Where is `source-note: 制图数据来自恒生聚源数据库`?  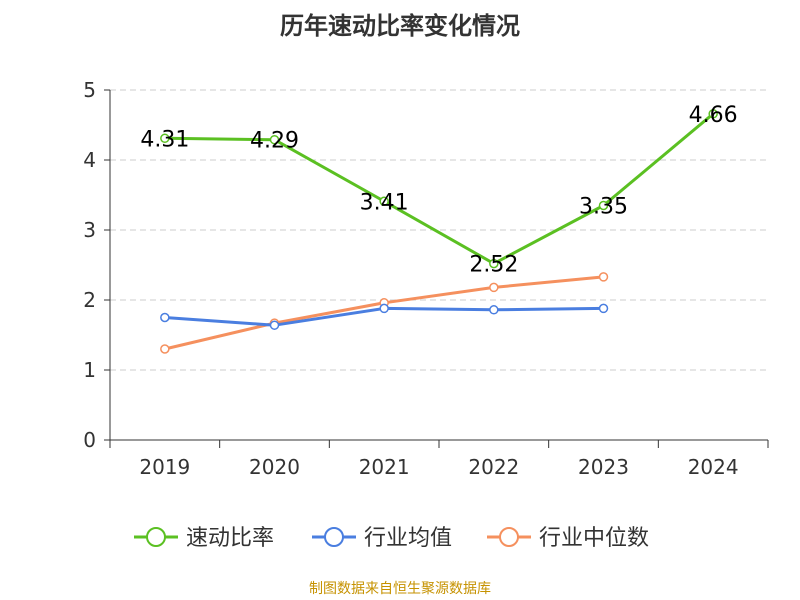
source-note: 制图数据来自恒生聚源数据库 is located at coordinates (400, 589).